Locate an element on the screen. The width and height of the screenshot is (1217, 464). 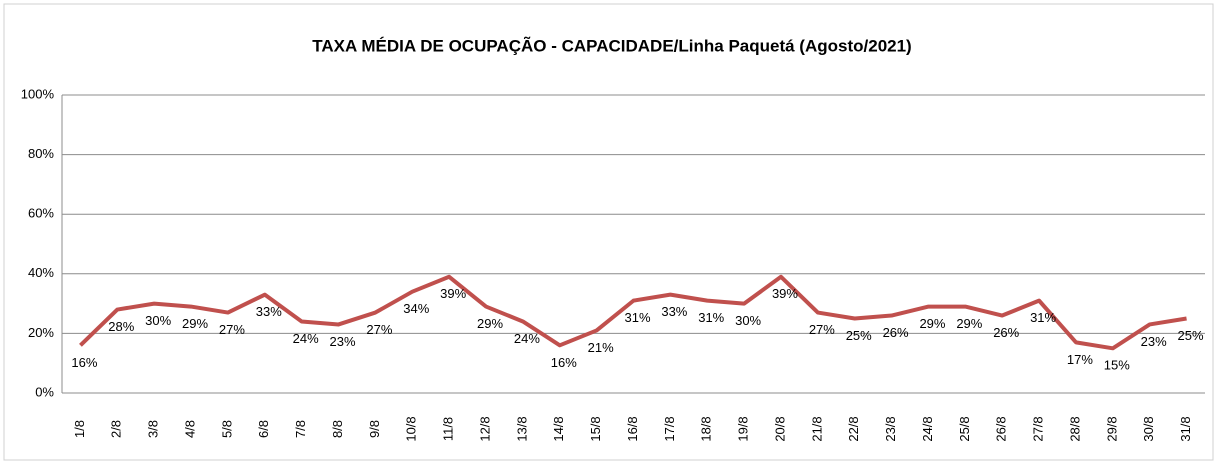
x-tick-label: 14/8 is located at coordinates (558, 428).